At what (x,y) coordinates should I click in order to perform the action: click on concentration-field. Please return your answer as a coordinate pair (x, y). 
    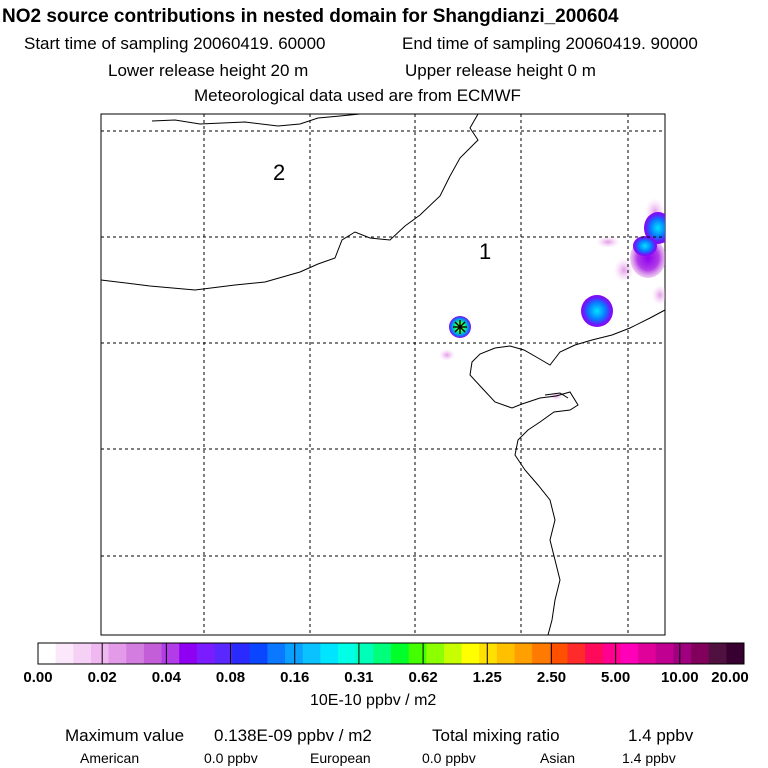
    Looking at the image, I should click on (552, 299).